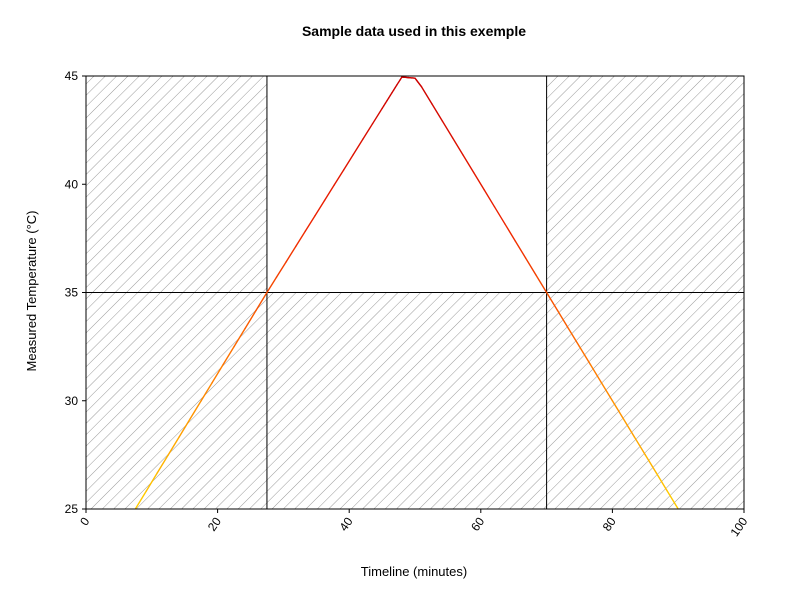  What do you see at coordinates (72, 184) in the screenshot?
I see `y-tick-label: 40` at bounding box center [72, 184].